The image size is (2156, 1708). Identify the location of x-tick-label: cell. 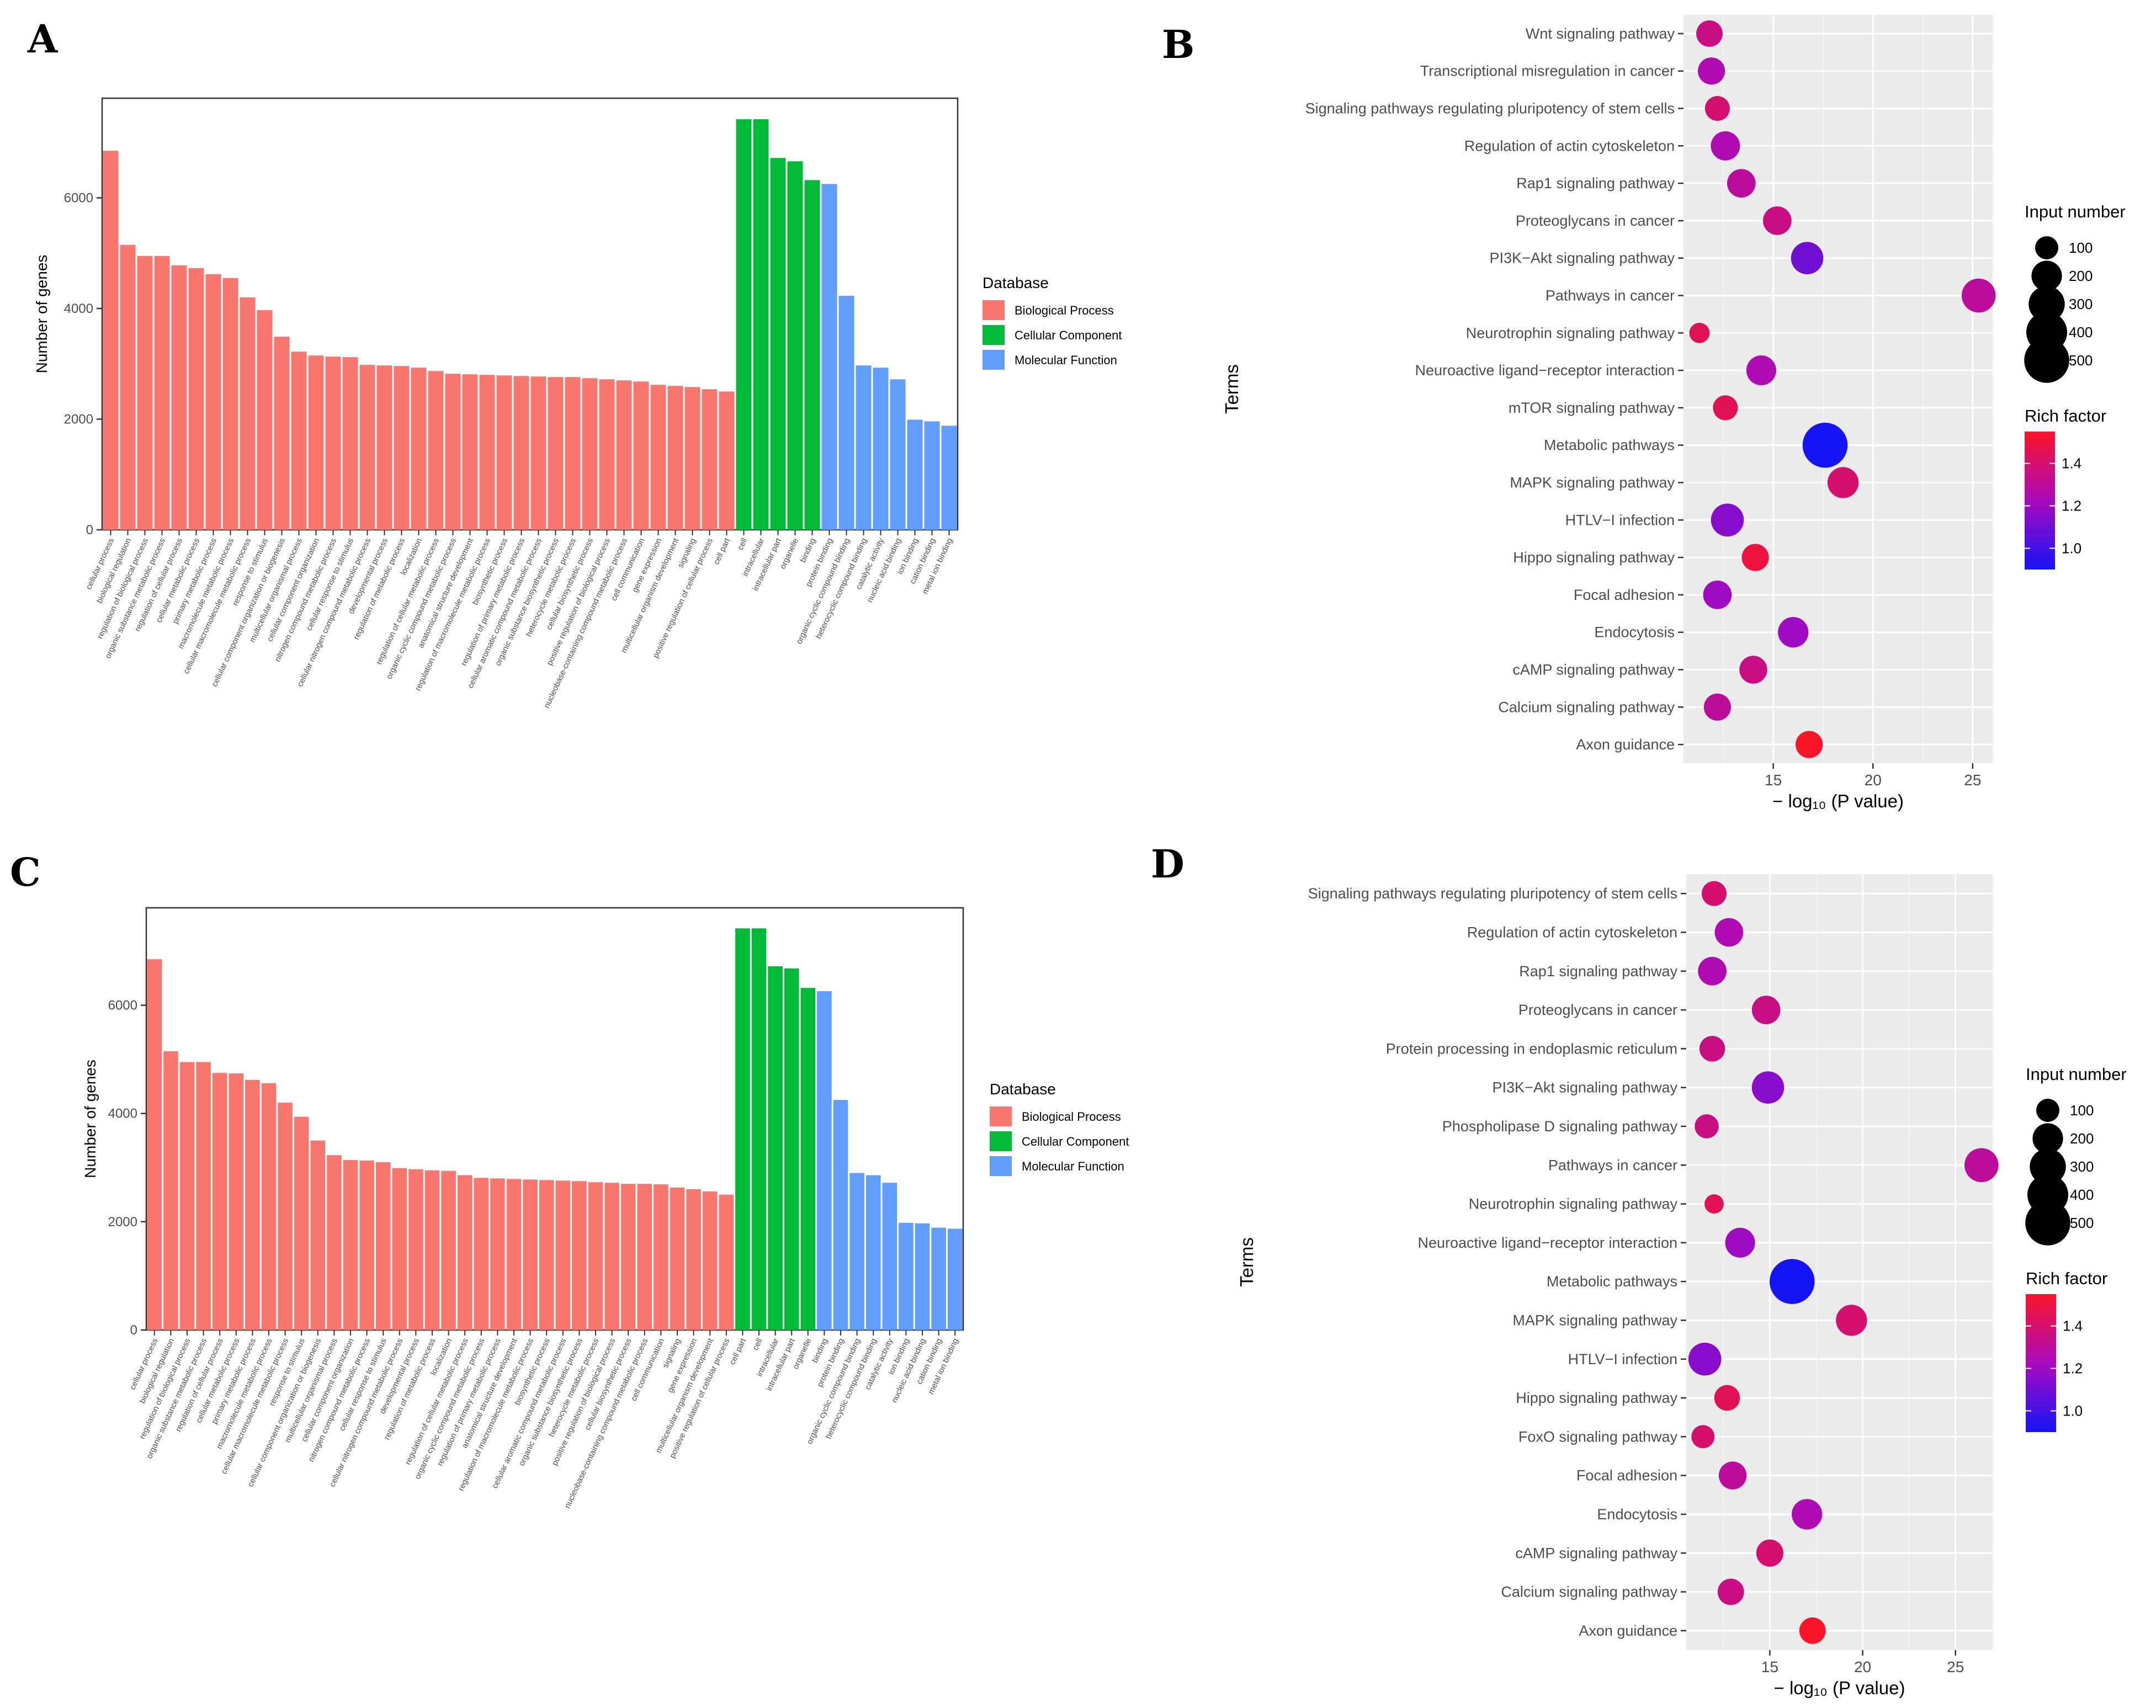
(743, 544).